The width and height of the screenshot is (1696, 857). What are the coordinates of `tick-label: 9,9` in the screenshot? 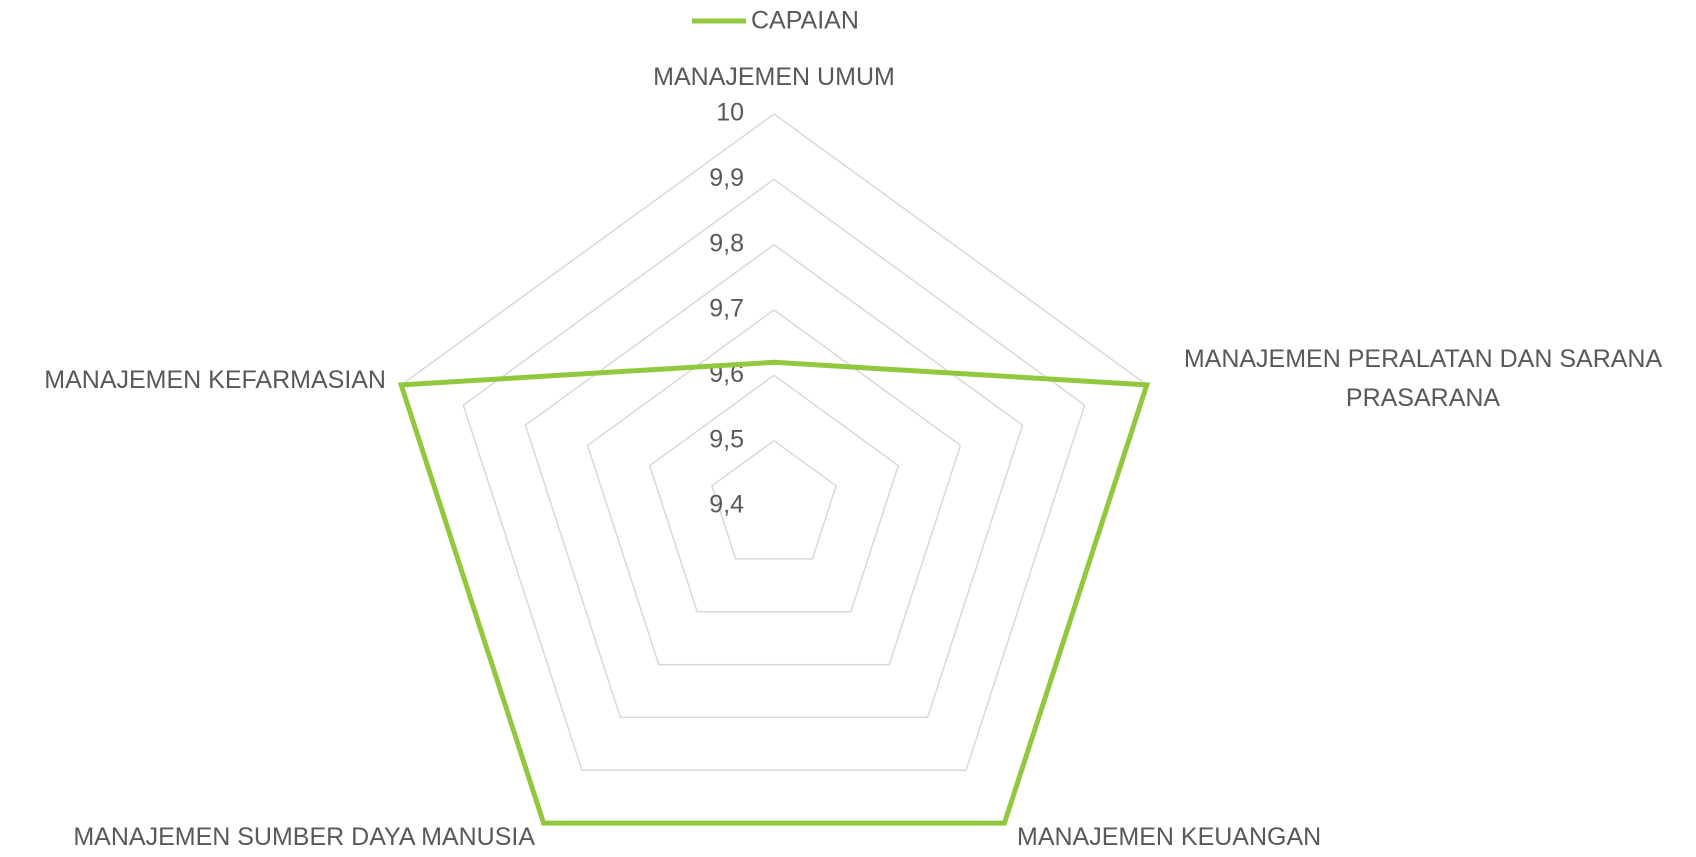 It's located at (726, 178).